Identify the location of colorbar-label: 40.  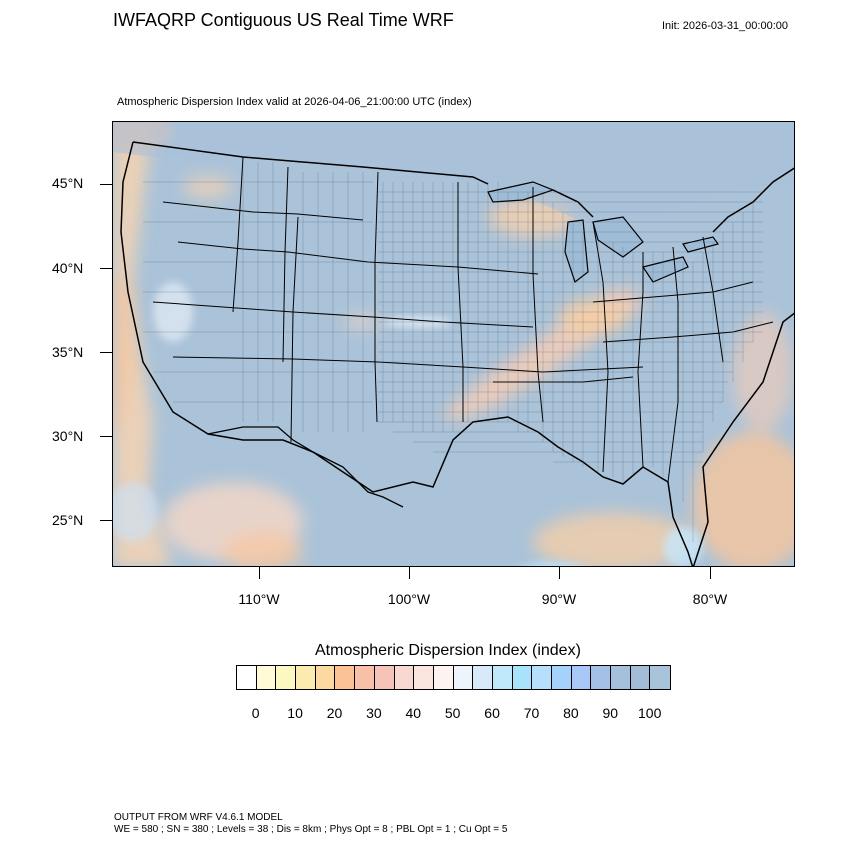
(413, 713).